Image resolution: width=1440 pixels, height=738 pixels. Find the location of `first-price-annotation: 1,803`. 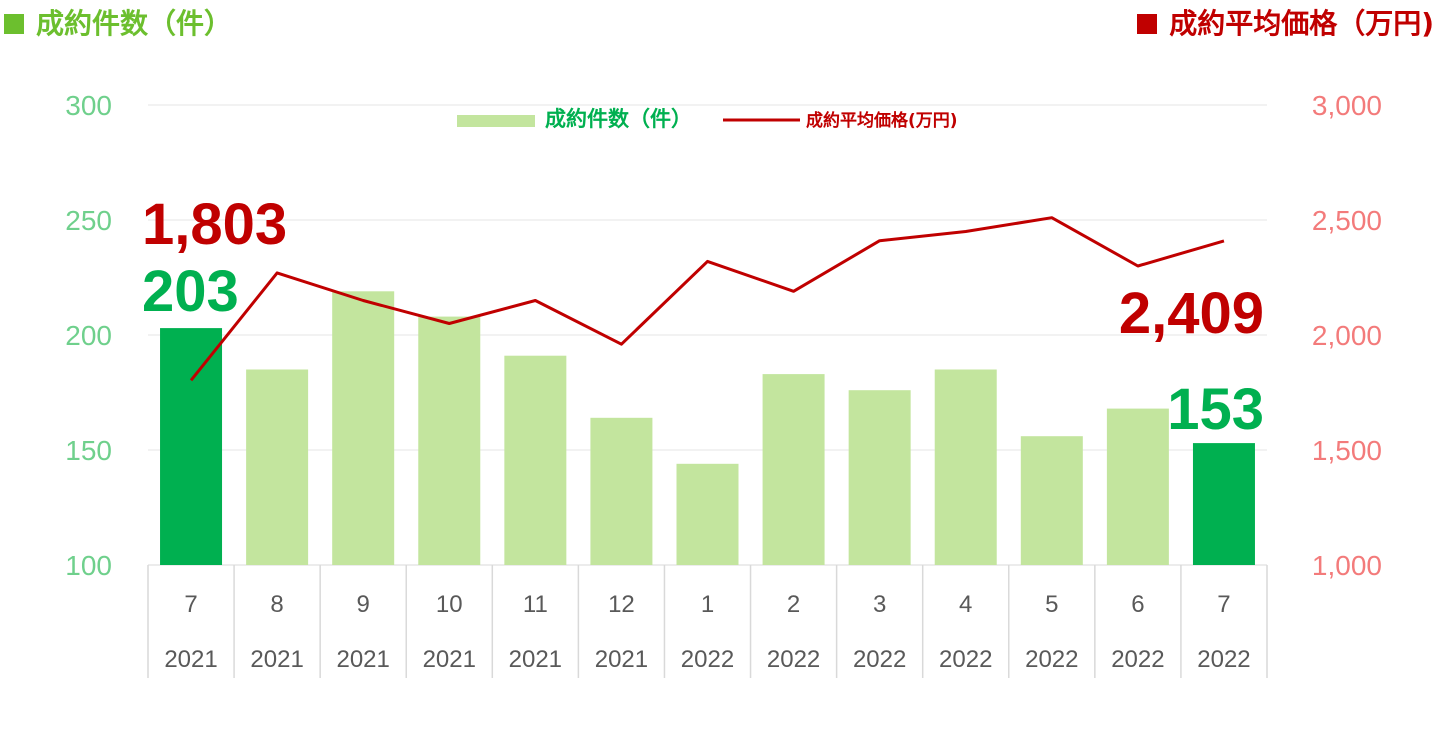

first-price-annotation: 1,803 is located at coordinates (214, 224).